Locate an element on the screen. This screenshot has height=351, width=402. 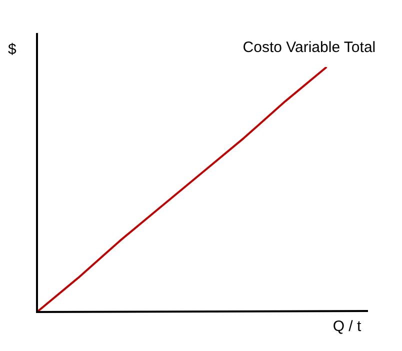
series-label: Costo Variable Total is located at coordinates (309, 47).